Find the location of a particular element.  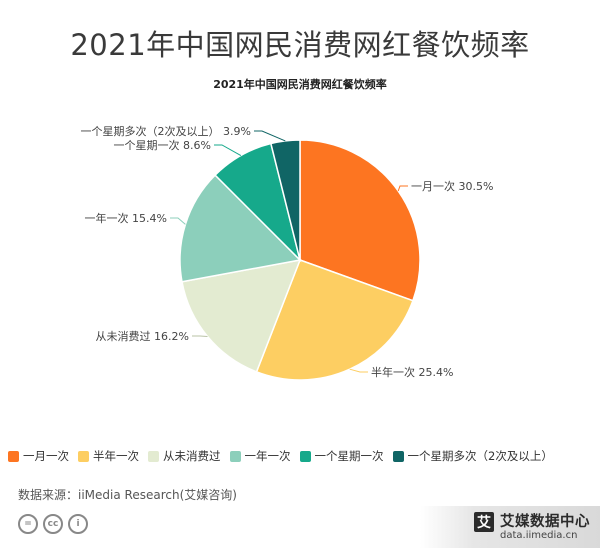

legend-item-monthly: 一月一次 is located at coordinates (38, 456).